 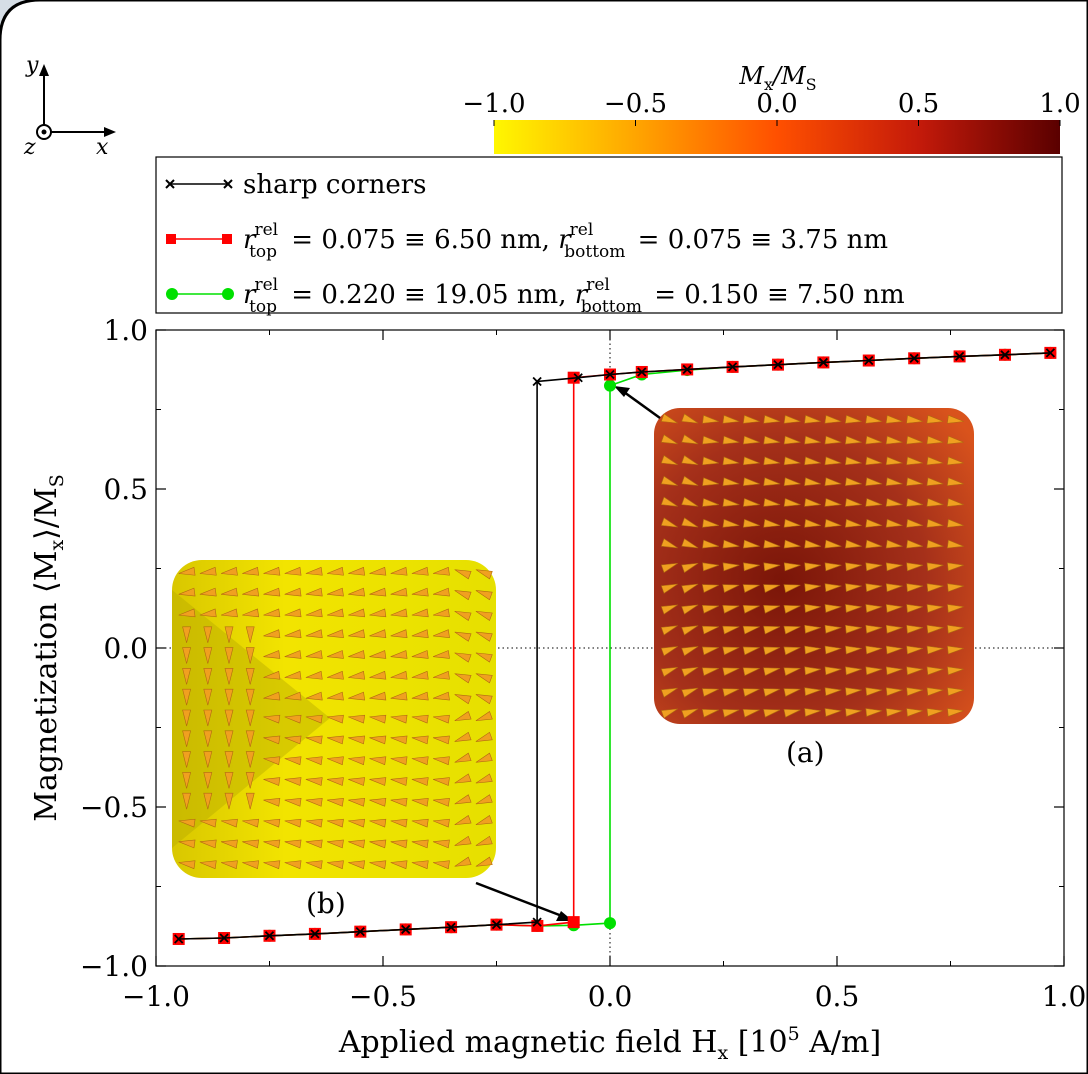 I want to click on colorbar-tick-label: 1.0, so click(x=1059, y=104).